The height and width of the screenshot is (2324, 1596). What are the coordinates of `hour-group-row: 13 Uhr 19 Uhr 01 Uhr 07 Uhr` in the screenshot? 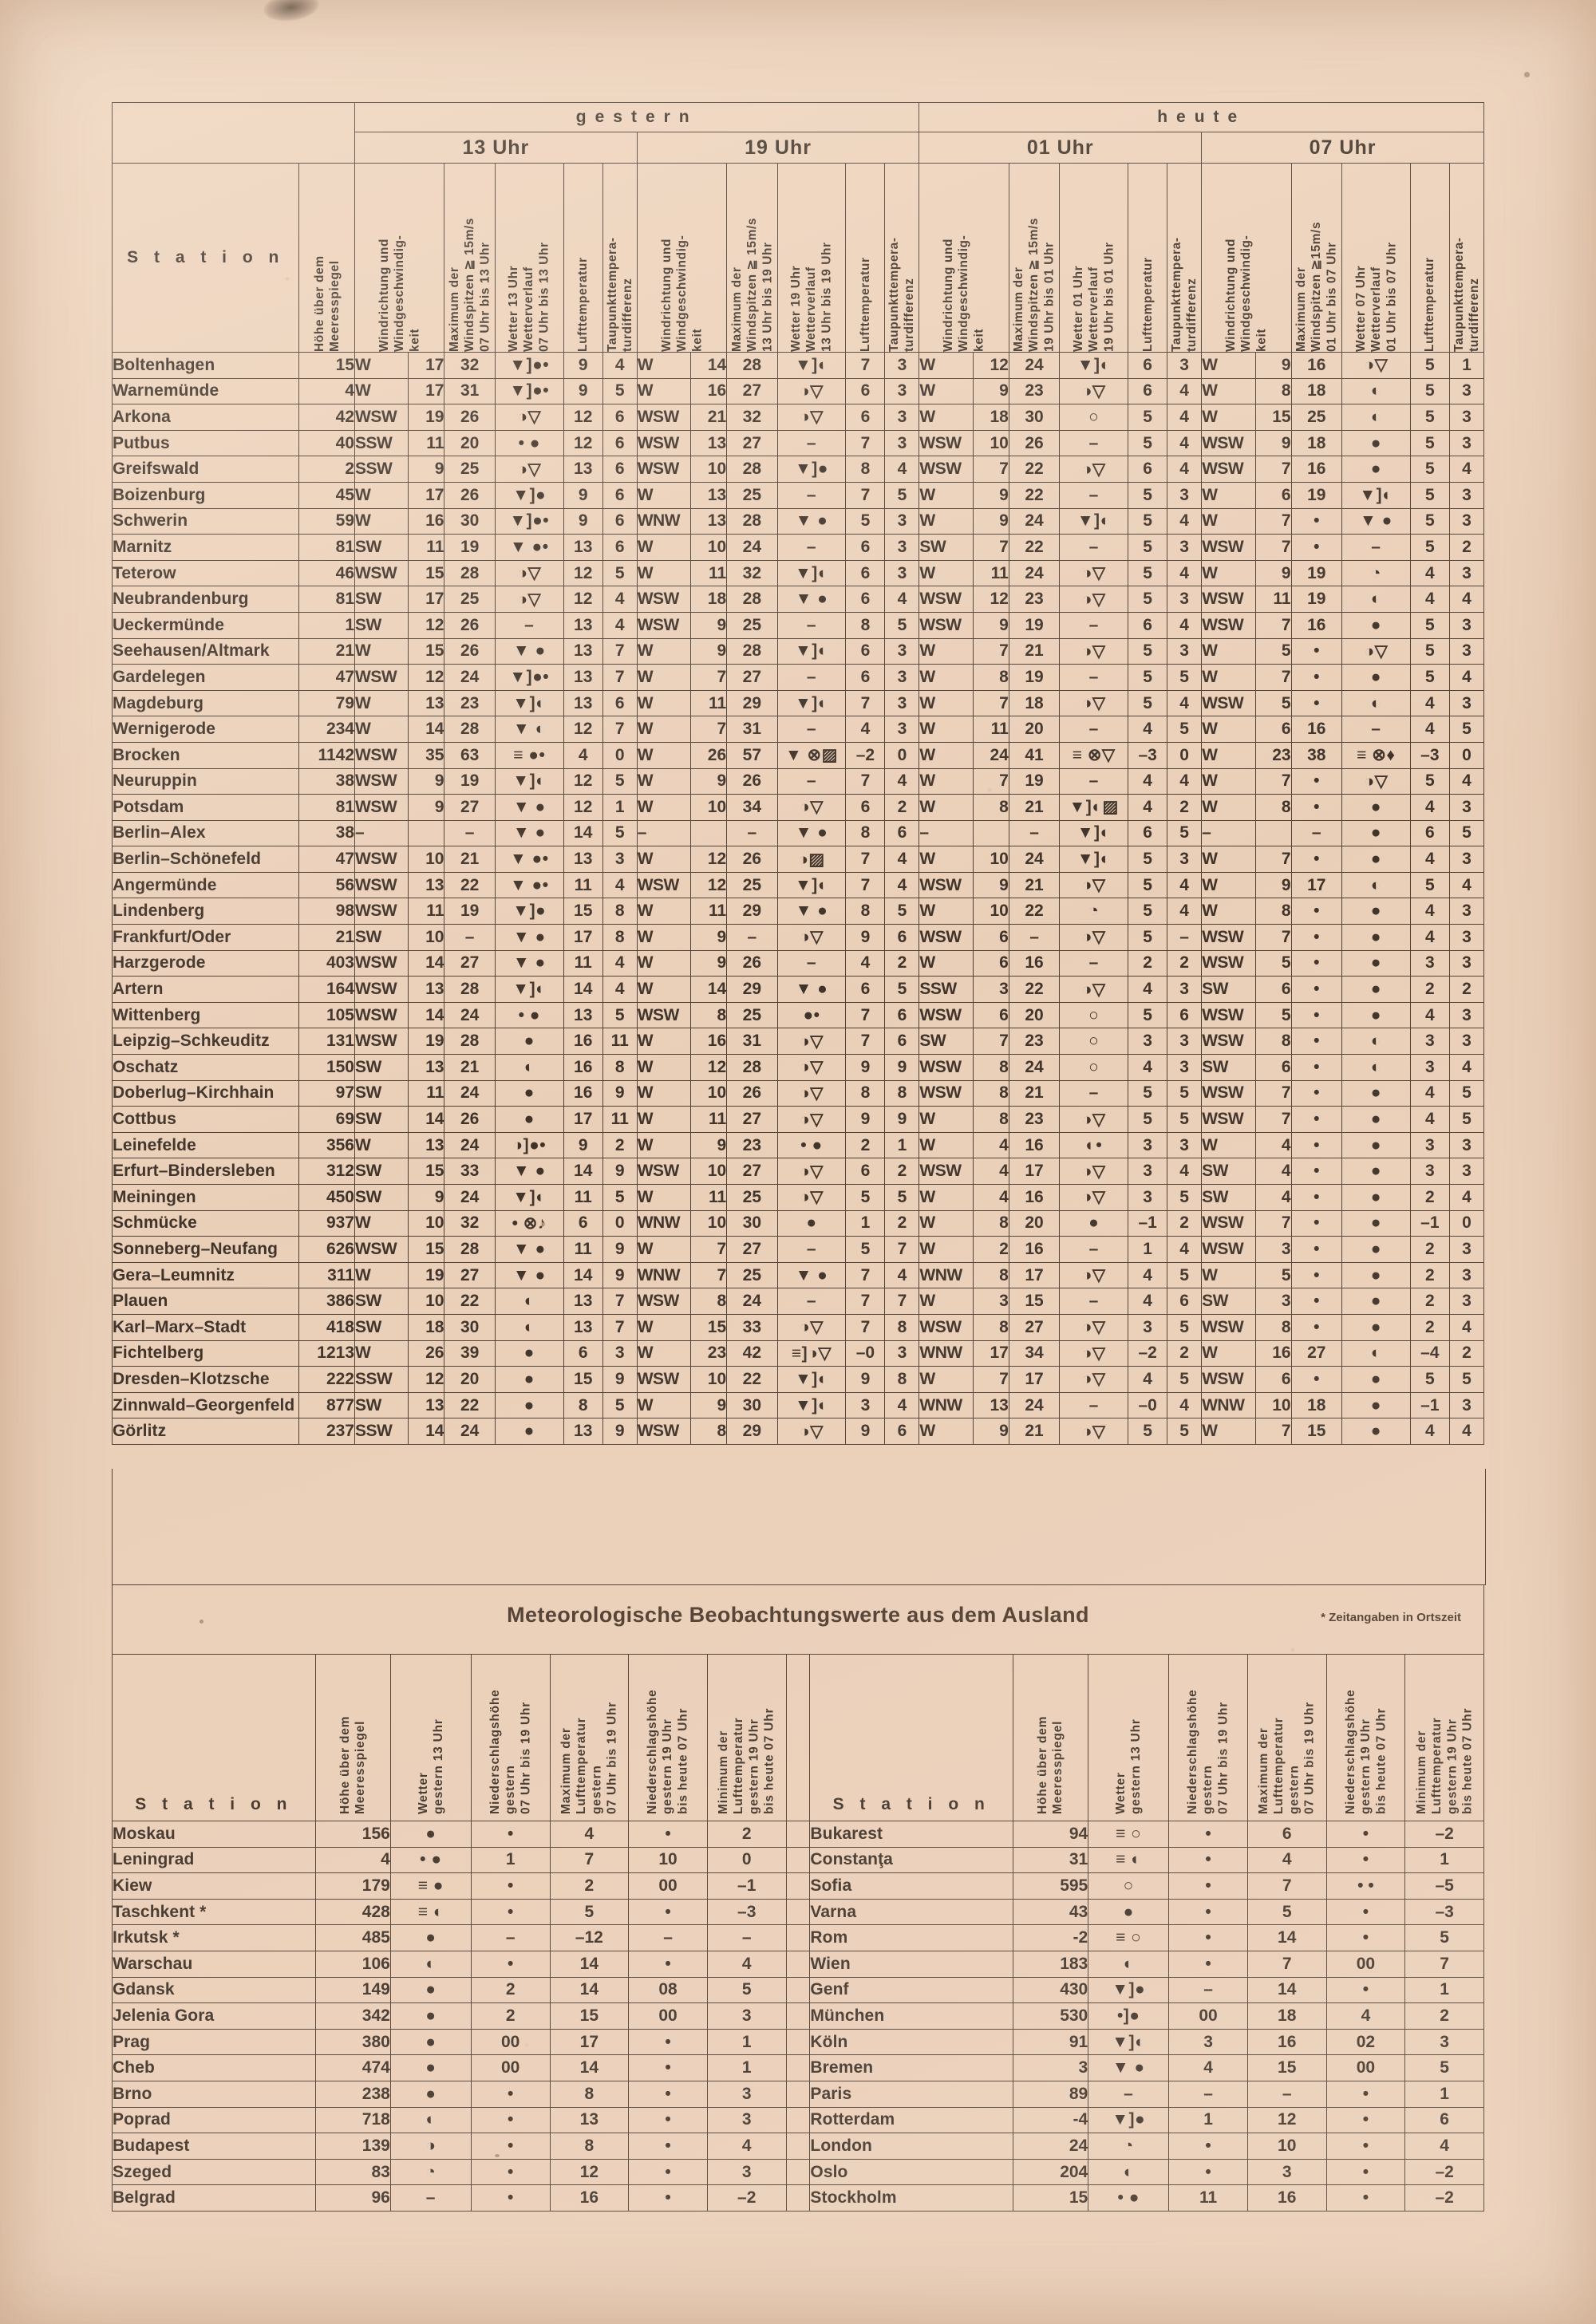 It's located at (798, 148).